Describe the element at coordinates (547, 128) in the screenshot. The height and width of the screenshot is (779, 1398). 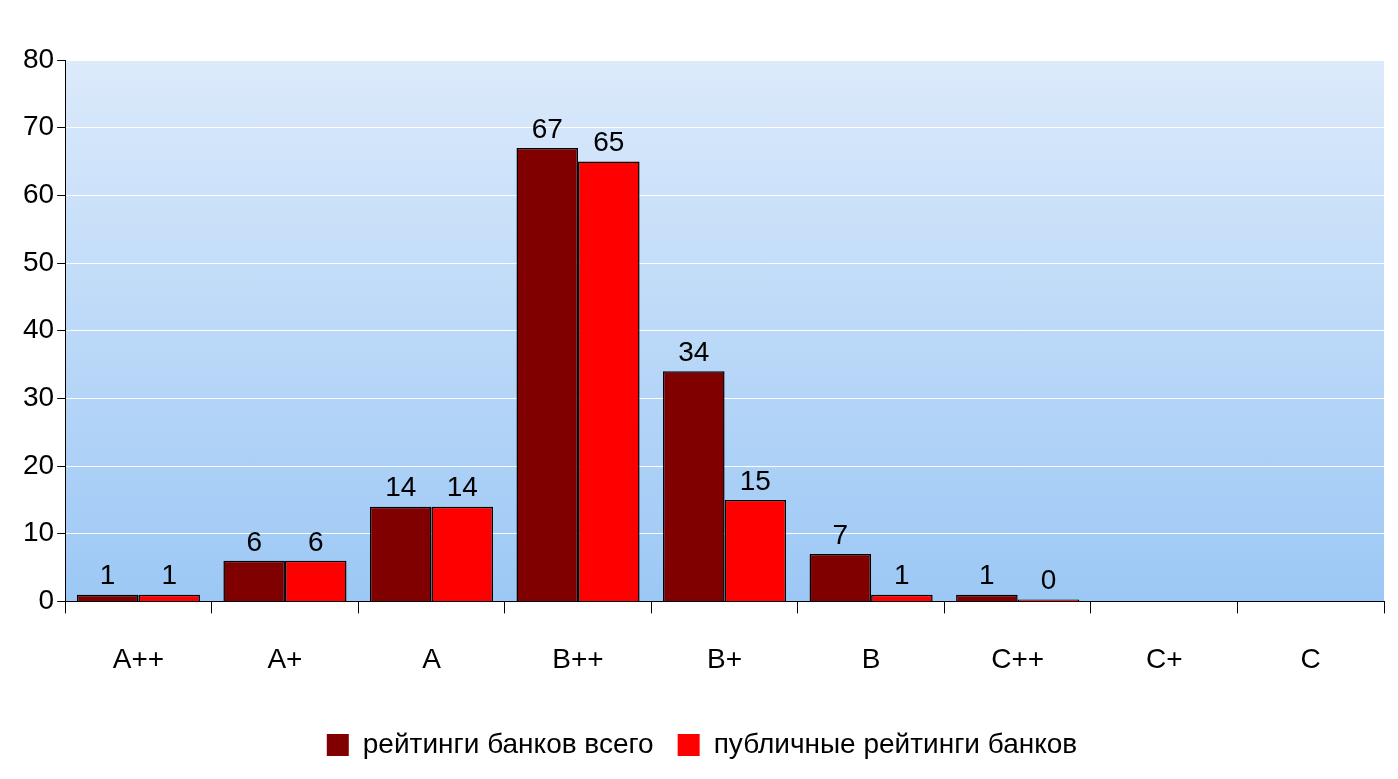
I see `data-label: 67` at that location.